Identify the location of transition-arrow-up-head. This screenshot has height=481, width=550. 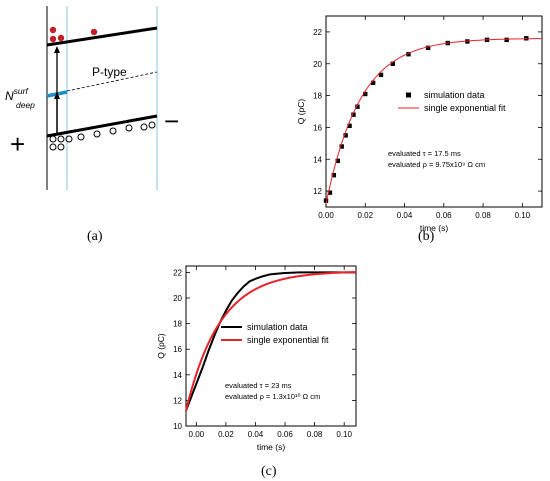
(57, 49).